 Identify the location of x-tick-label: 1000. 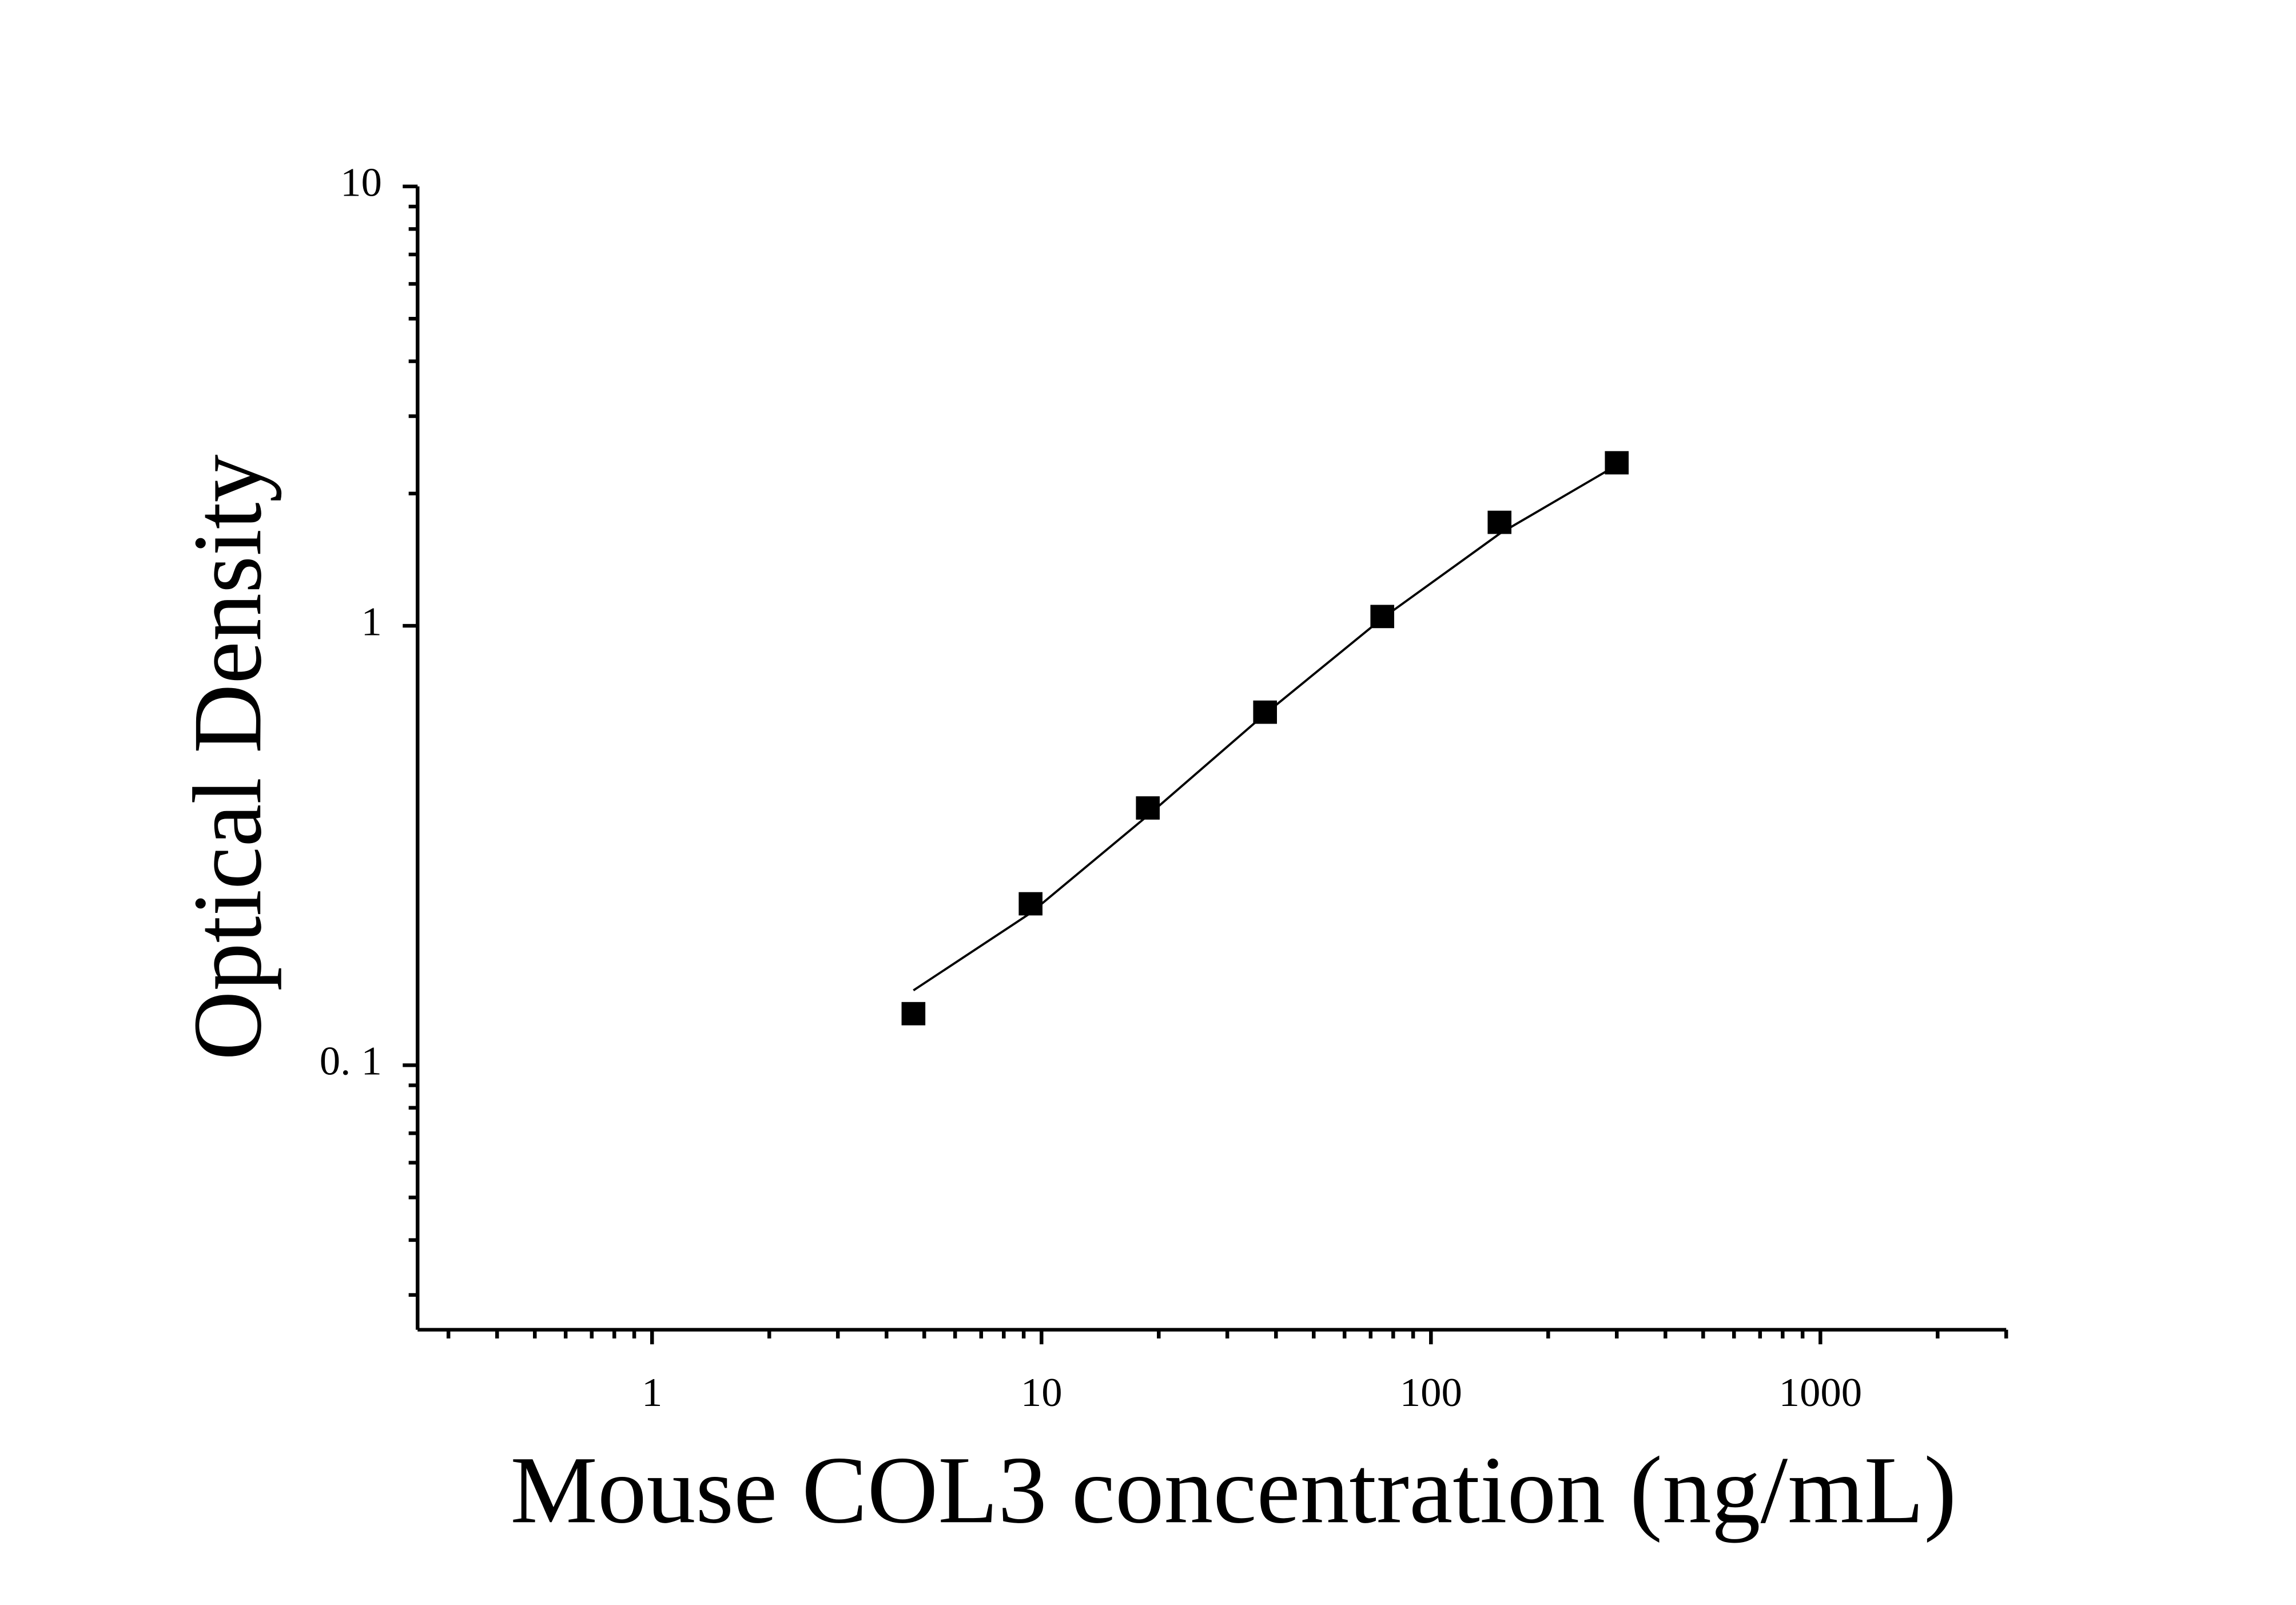
(1820, 1392).